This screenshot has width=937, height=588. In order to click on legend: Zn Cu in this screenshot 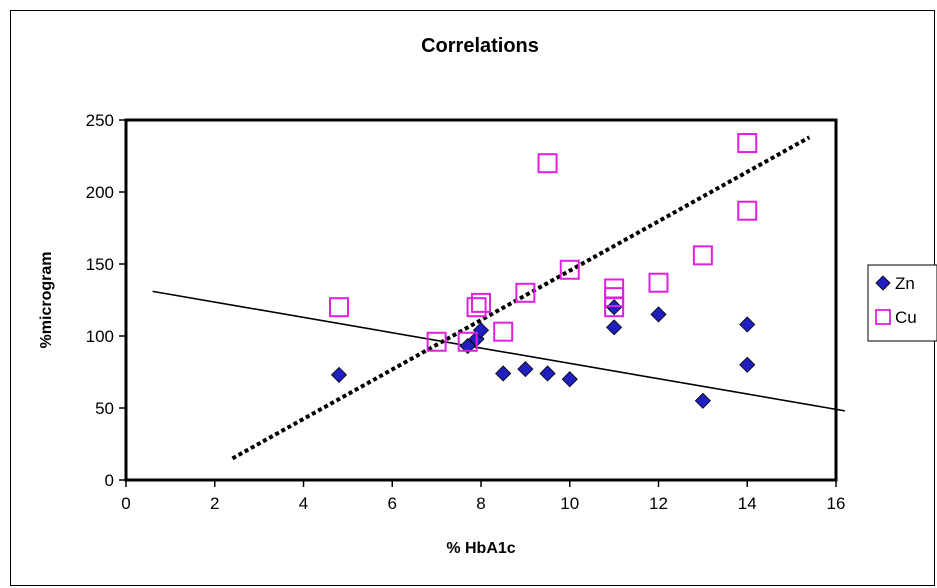, I will do `click(902, 303)`.